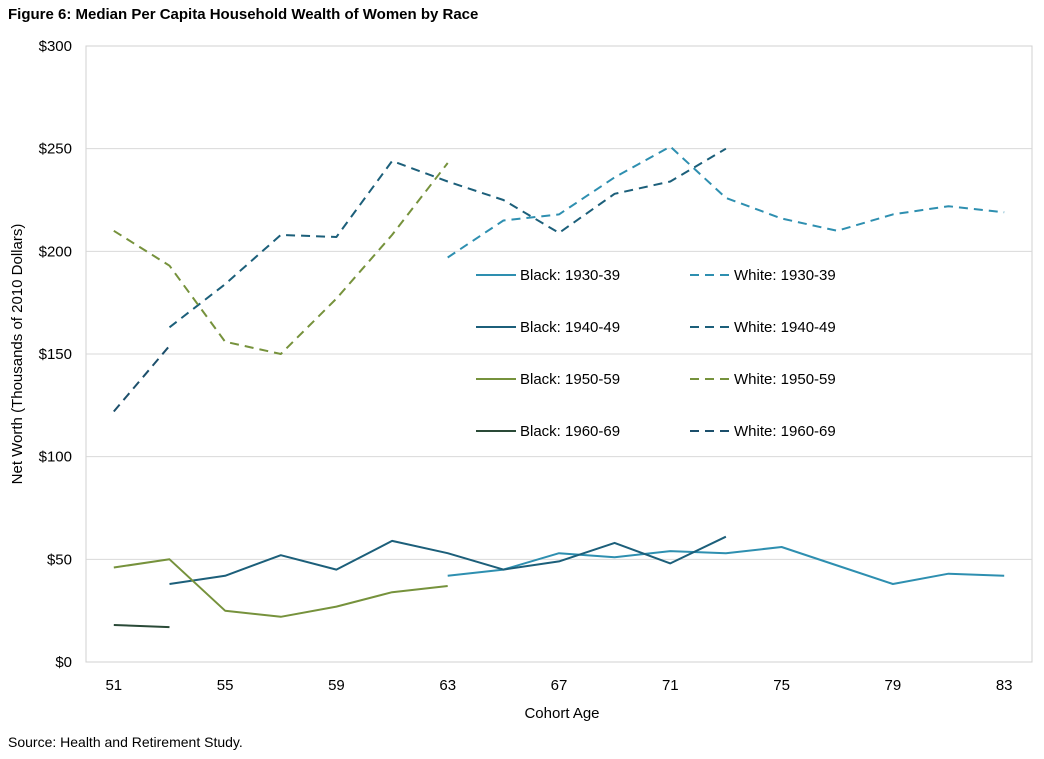 The image size is (1044, 759). What do you see at coordinates (1004, 685) in the screenshot?
I see `x-tick-label: 83` at bounding box center [1004, 685].